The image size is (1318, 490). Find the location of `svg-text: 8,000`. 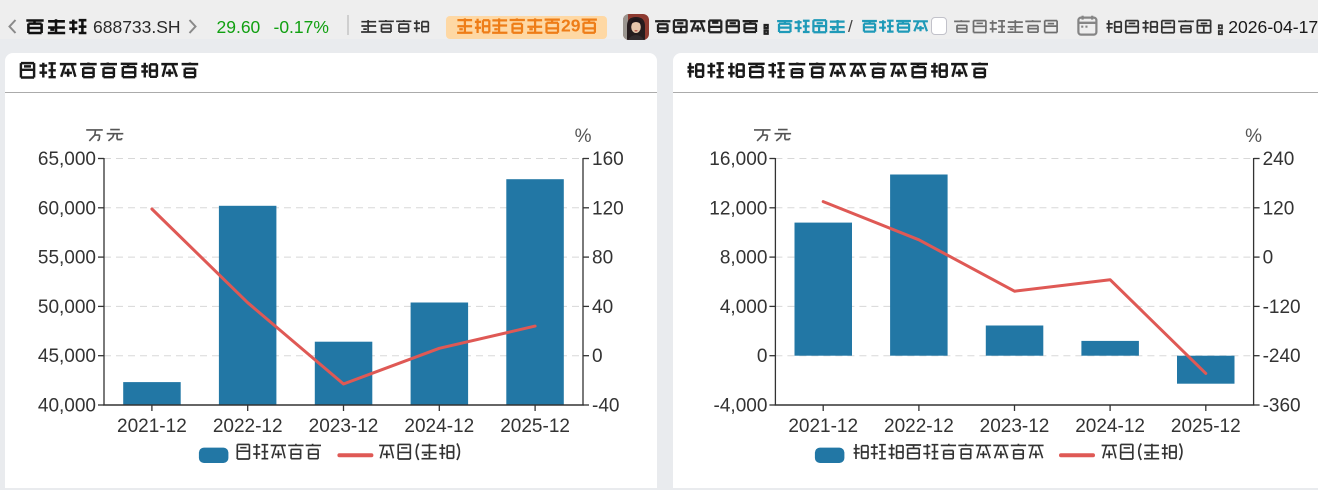

svg-text: 8,000 is located at coordinates (744, 258).